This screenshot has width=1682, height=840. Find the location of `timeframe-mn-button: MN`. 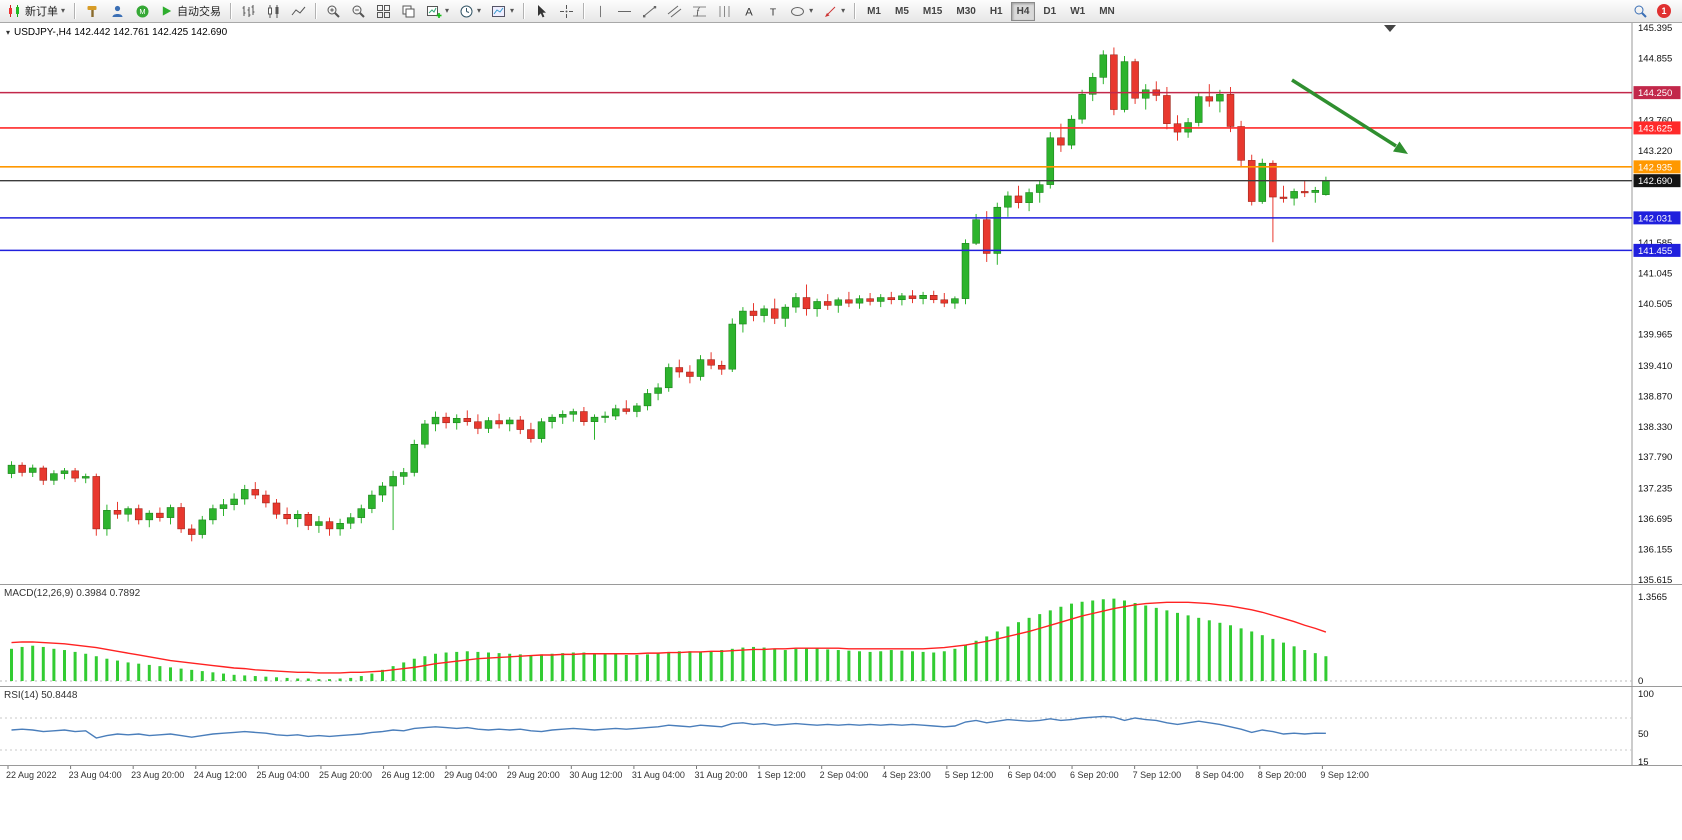

timeframe-mn-button: MN is located at coordinates (1107, 11).